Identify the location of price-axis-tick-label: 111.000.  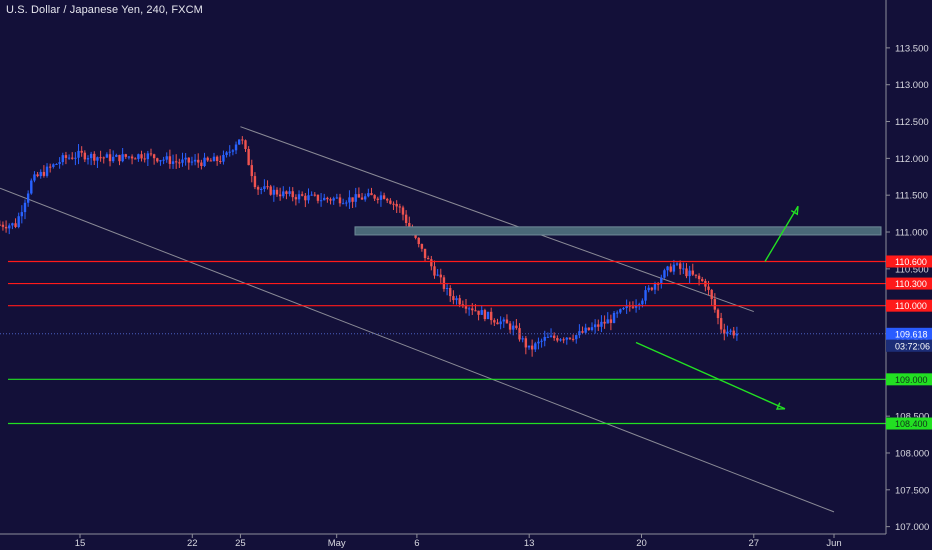
(911, 233).